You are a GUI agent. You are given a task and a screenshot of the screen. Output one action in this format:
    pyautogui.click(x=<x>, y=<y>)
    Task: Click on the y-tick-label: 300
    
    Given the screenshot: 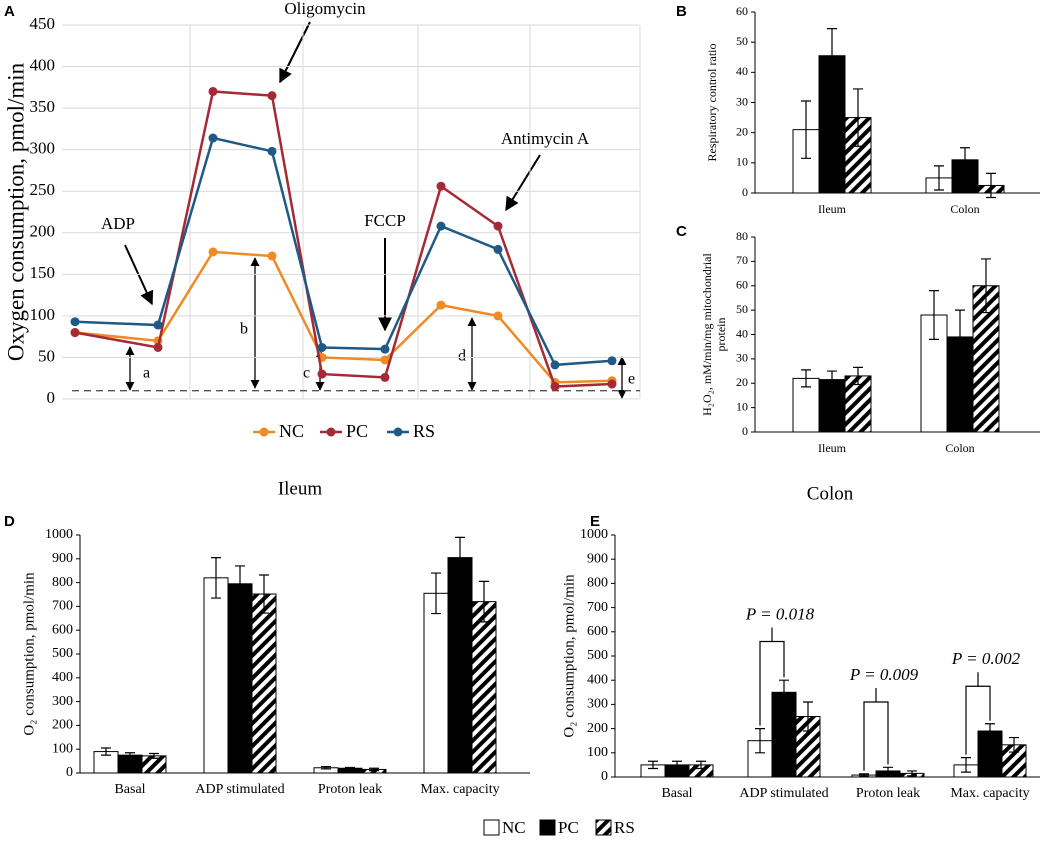 What is the action you would take?
    pyautogui.click(x=597, y=704)
    